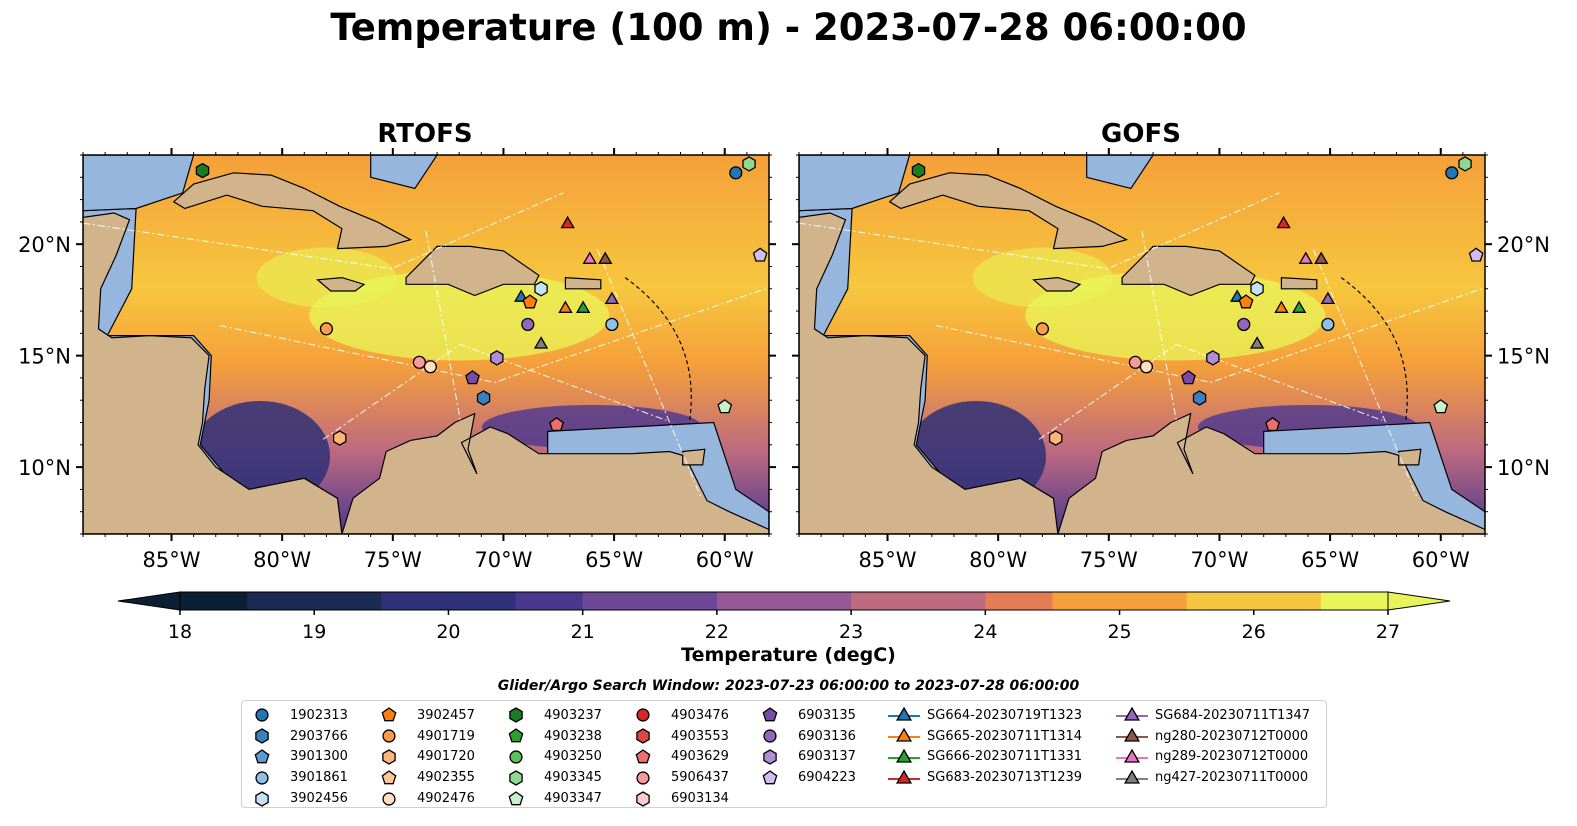  What do you see at coordinates (1005, 715) in the screenshot?
I see `legend-label: SG664-20230719T1323` at bounding box center [1005, 715].